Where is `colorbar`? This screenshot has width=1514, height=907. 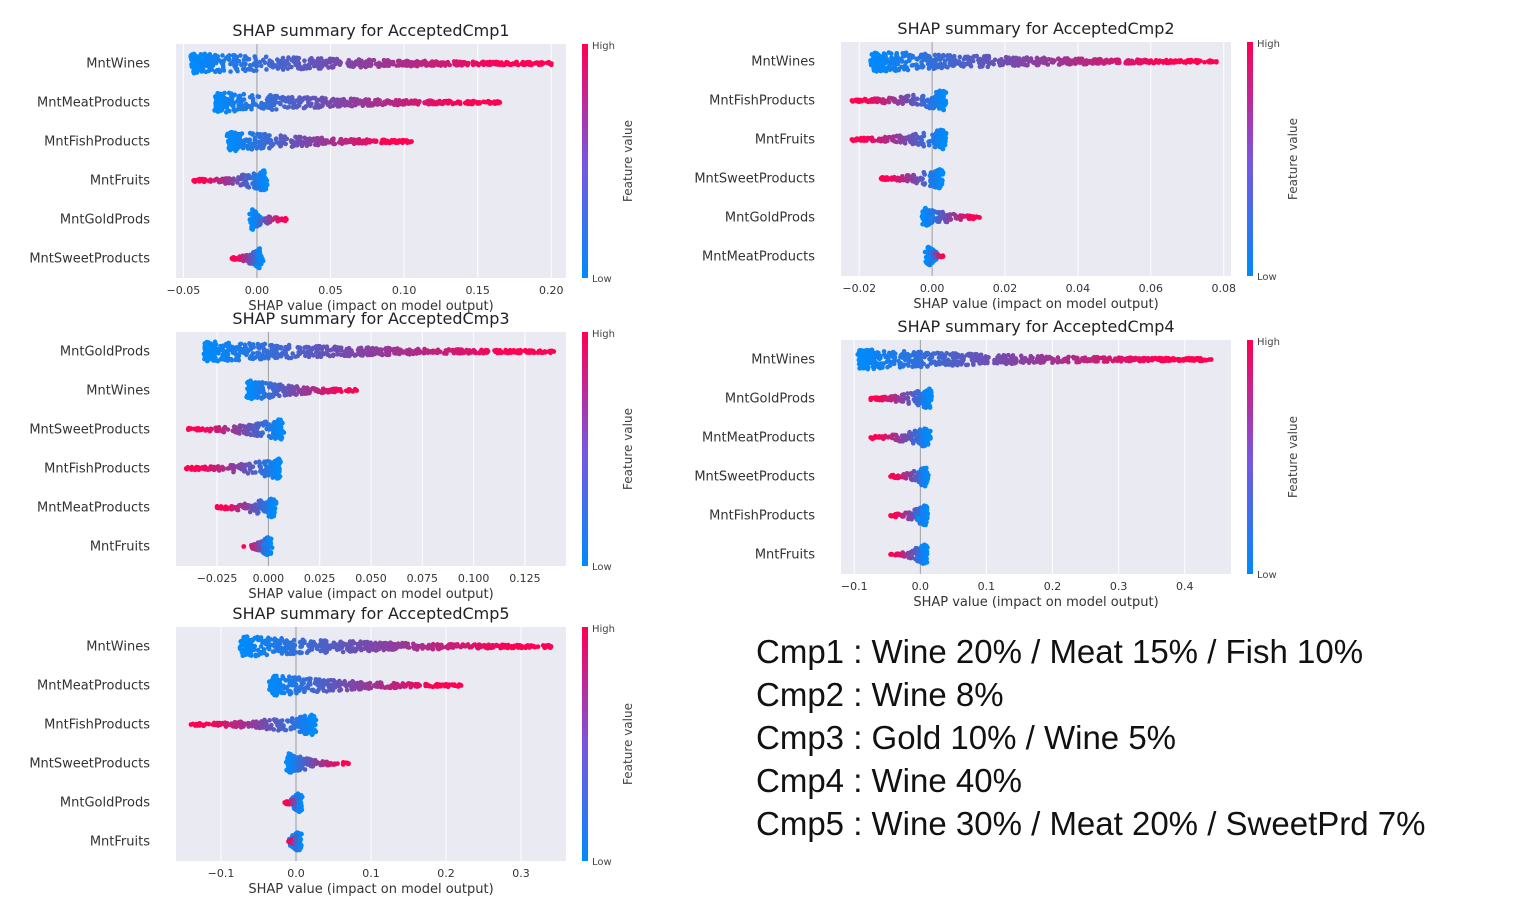
colorbar is located at coordinates (1250, 159).